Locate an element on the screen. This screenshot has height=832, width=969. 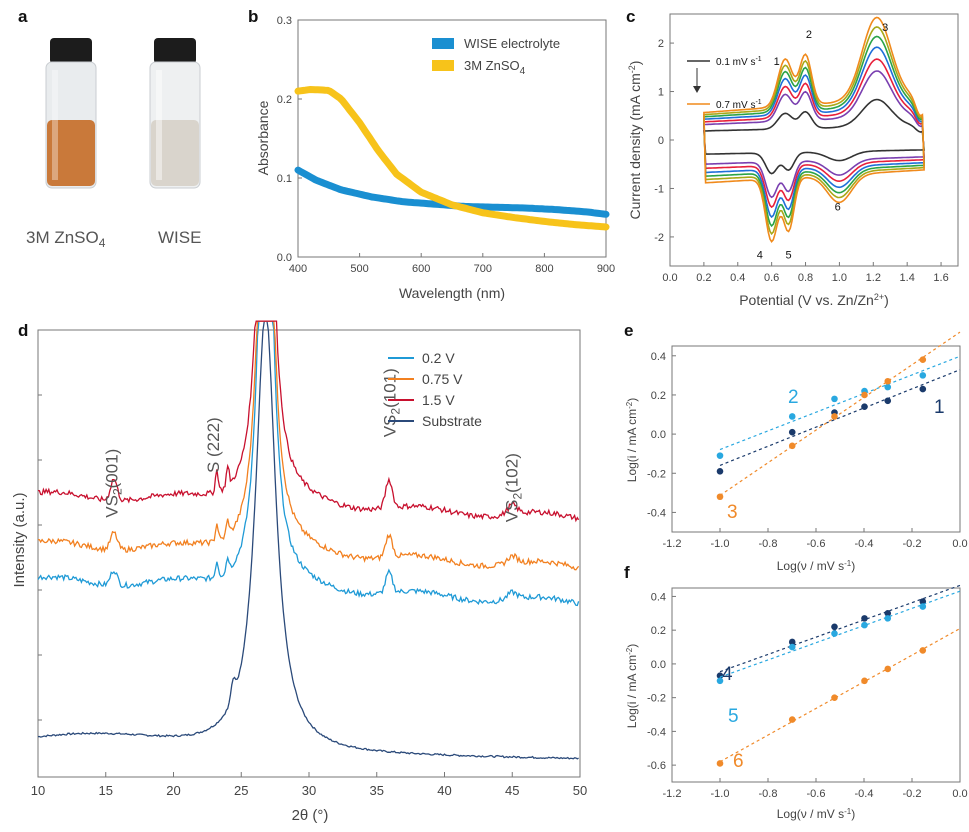
x-tick-label: 50 is located at coordinates (580, 790).